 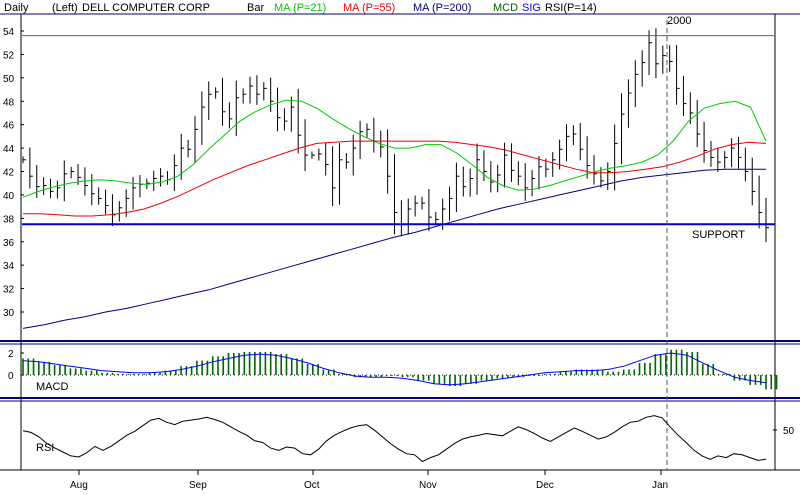 I want to click on macd-tick-label: 0, so click(x=11, y=376).